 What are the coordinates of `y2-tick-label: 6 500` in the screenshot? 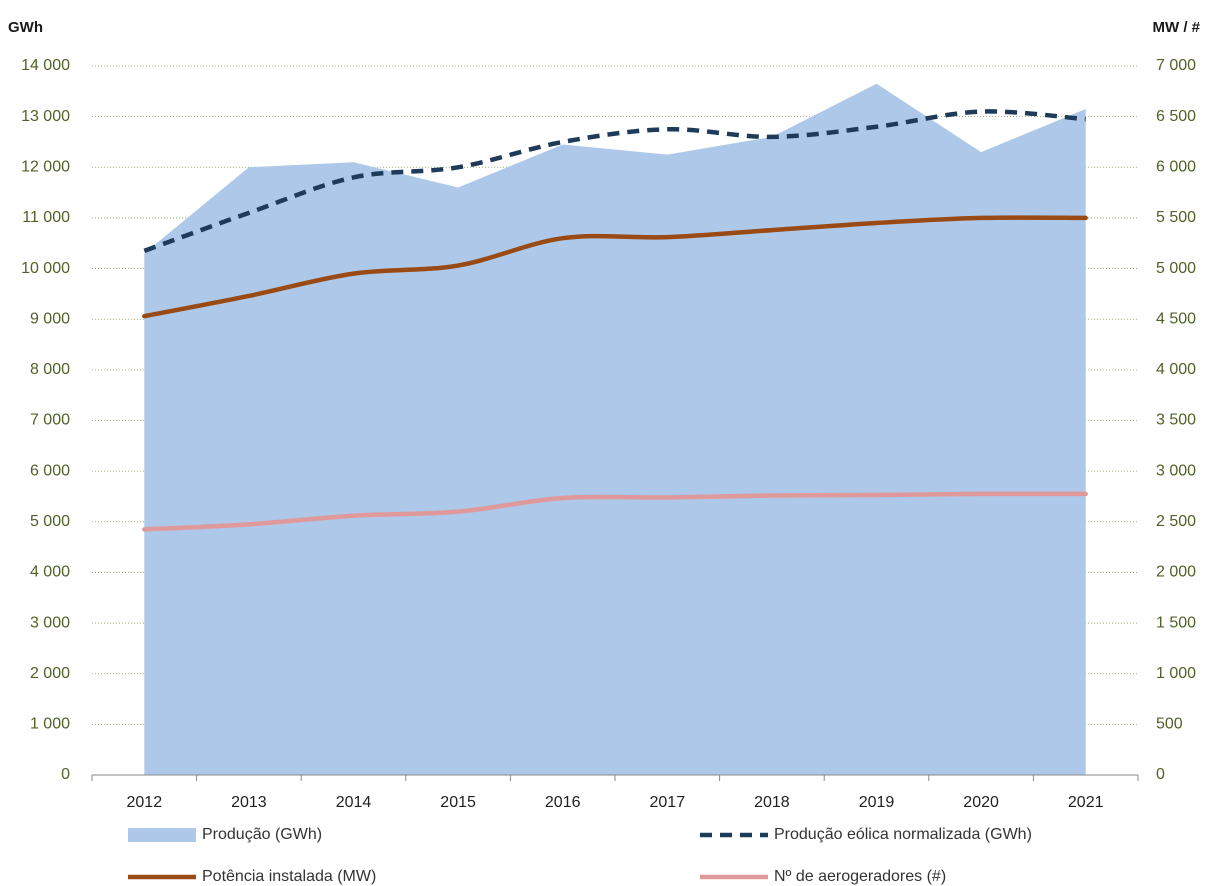 It's located at (1176, 116).